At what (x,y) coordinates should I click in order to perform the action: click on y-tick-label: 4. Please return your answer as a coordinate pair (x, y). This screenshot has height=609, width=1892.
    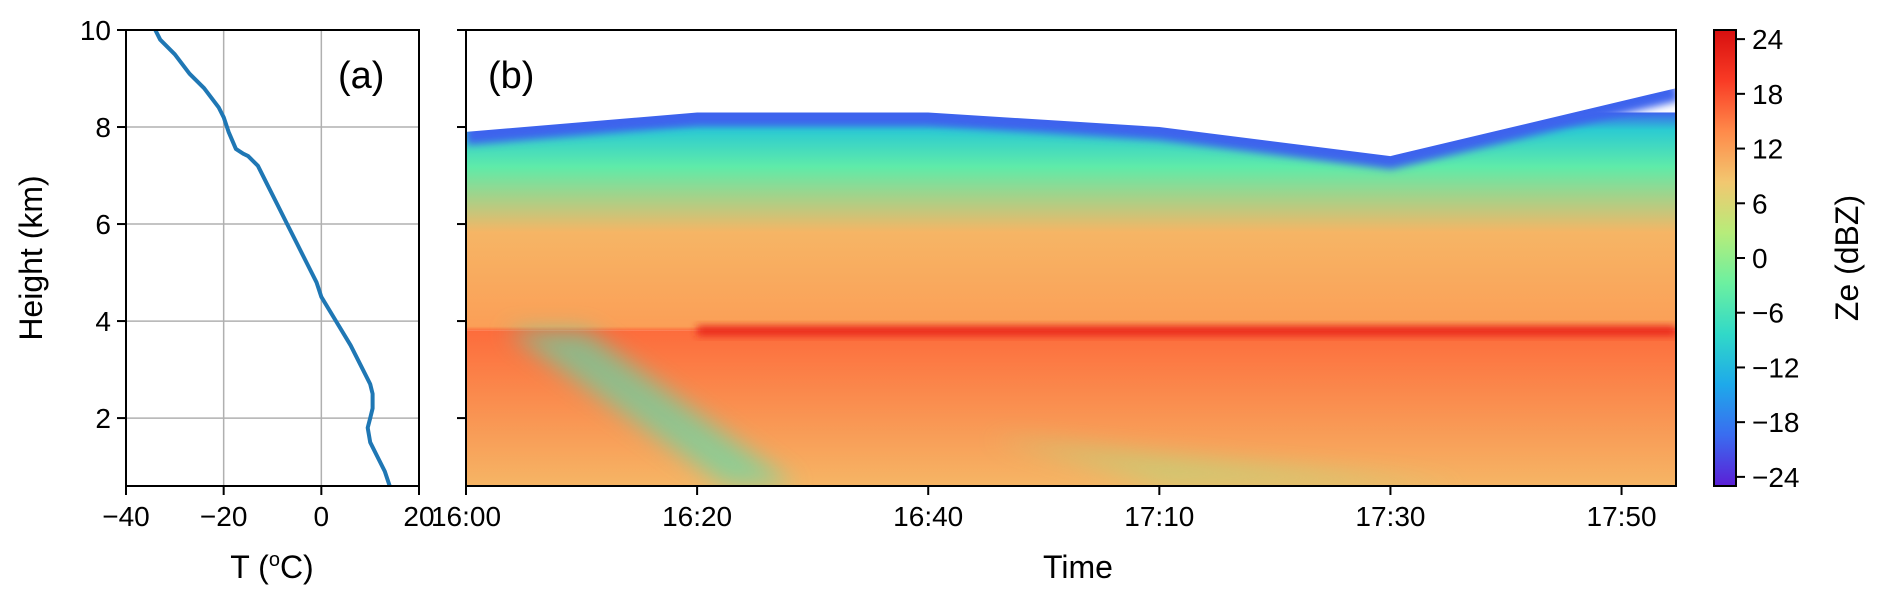
    Looking at the image, I should click on (103, 321).